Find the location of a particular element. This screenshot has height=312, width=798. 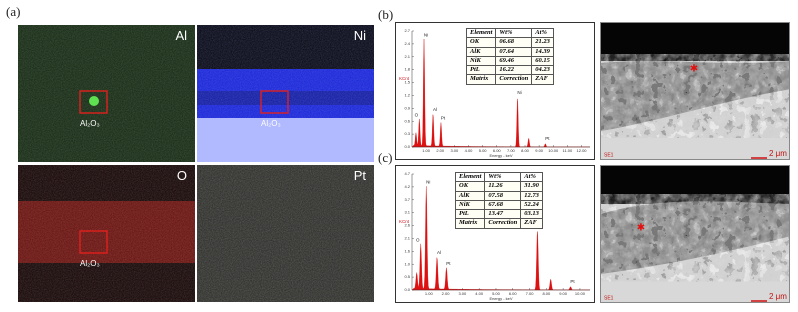

table-row: PtL 16.22 04.23 is located at coordinates (509, 70).